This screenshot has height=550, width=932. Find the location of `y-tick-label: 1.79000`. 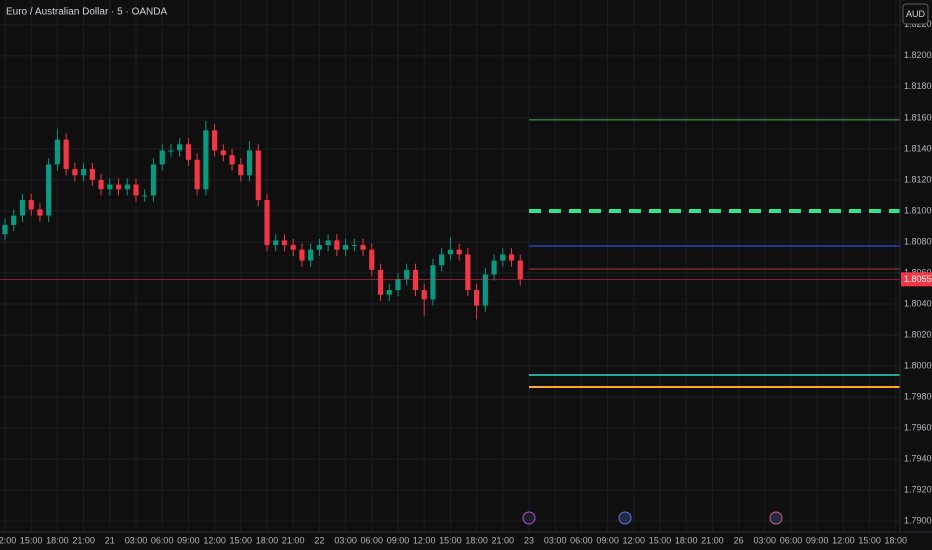

y-tick-label: 1.79000 is located at coordinates (918, 521).